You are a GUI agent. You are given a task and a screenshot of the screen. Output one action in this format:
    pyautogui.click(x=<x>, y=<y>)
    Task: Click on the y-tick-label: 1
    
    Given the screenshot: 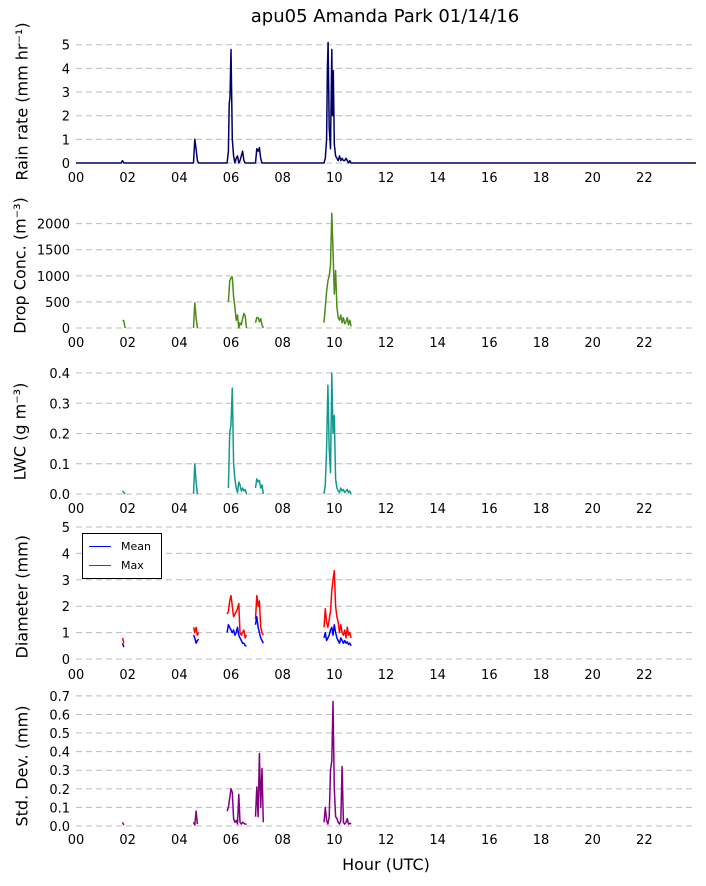 What is the action you would take?
    pyautogui.click(x=66, y=140)
    